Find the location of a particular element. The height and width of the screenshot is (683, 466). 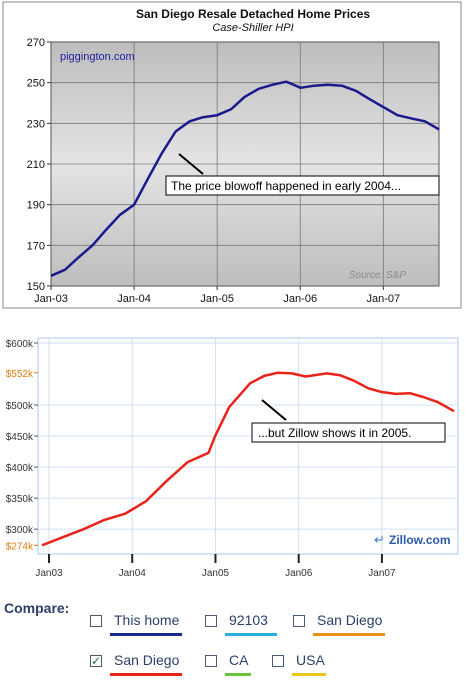

chart1-annotation-box is located at coordinates (302, 185).